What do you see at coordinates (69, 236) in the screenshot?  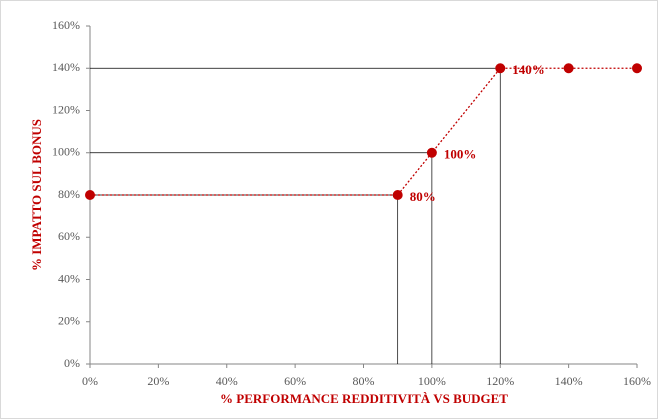 I see `y-tick-label: 60%` at bounding box center [69, 236].